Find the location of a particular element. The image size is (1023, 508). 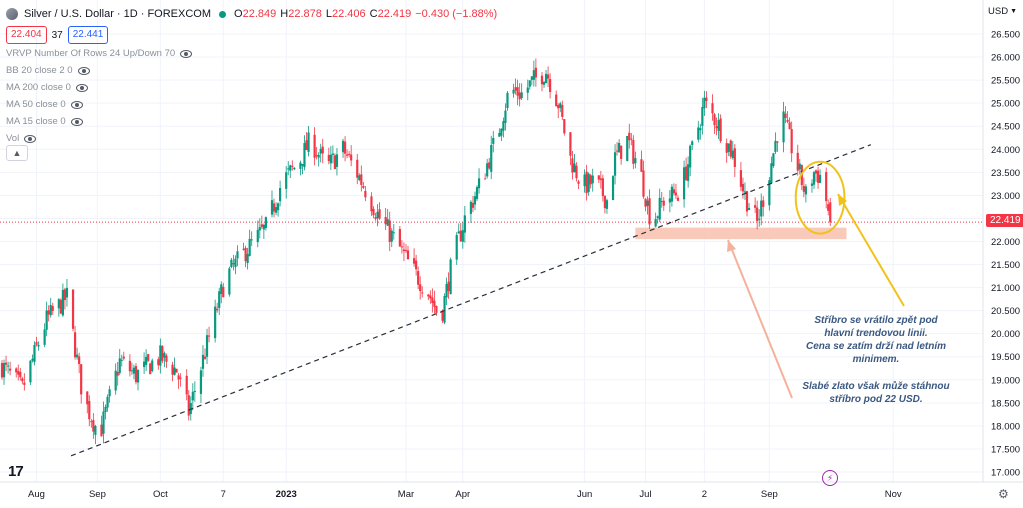

tradingview-logo-icon: 17 is located at coordinates (16, 471).